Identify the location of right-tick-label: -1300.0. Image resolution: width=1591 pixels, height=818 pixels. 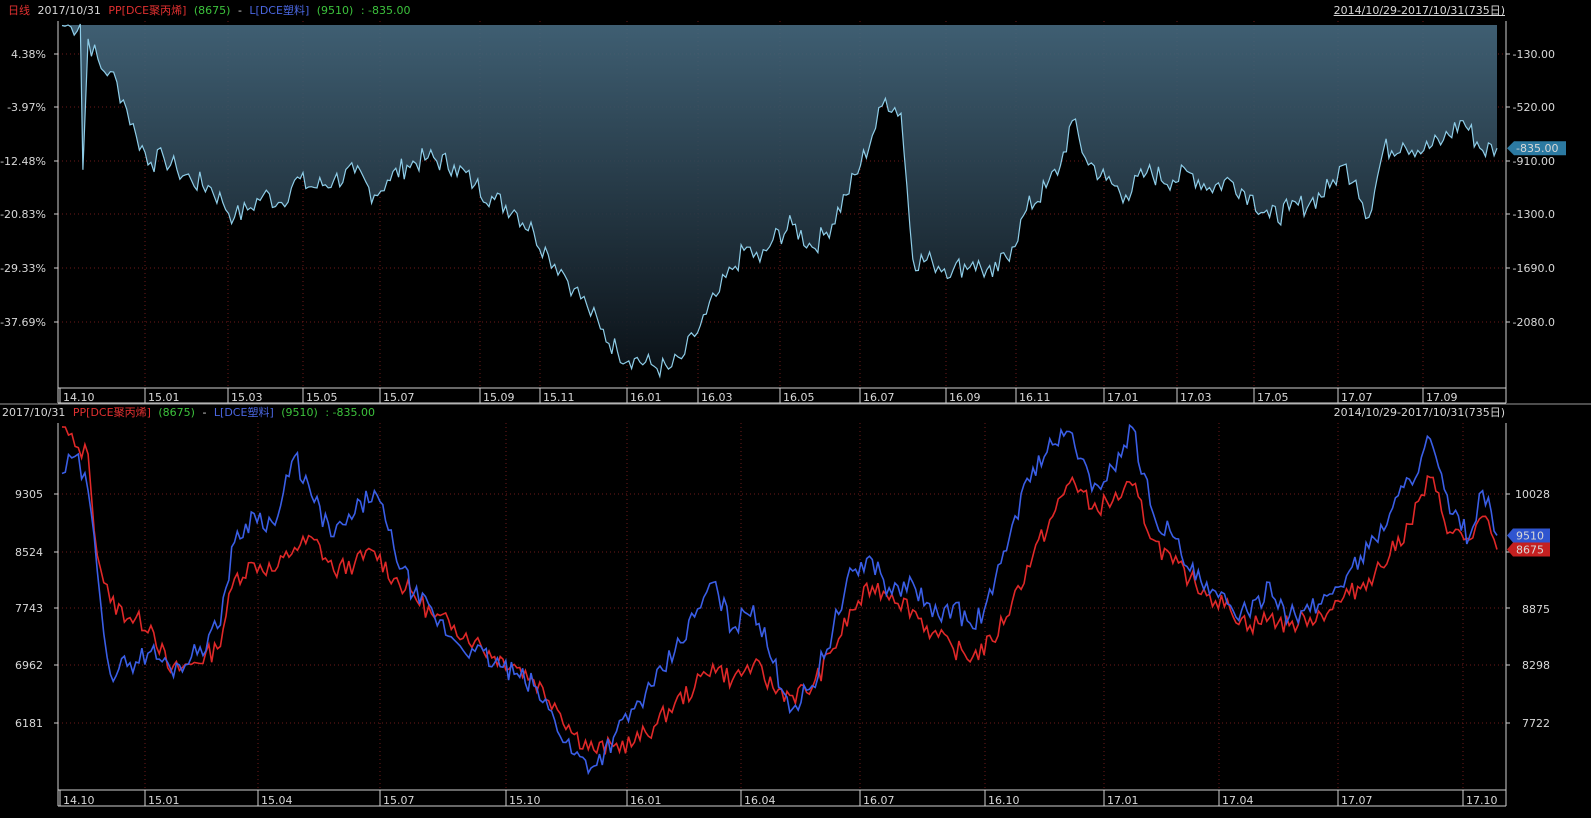
(1534, 214).